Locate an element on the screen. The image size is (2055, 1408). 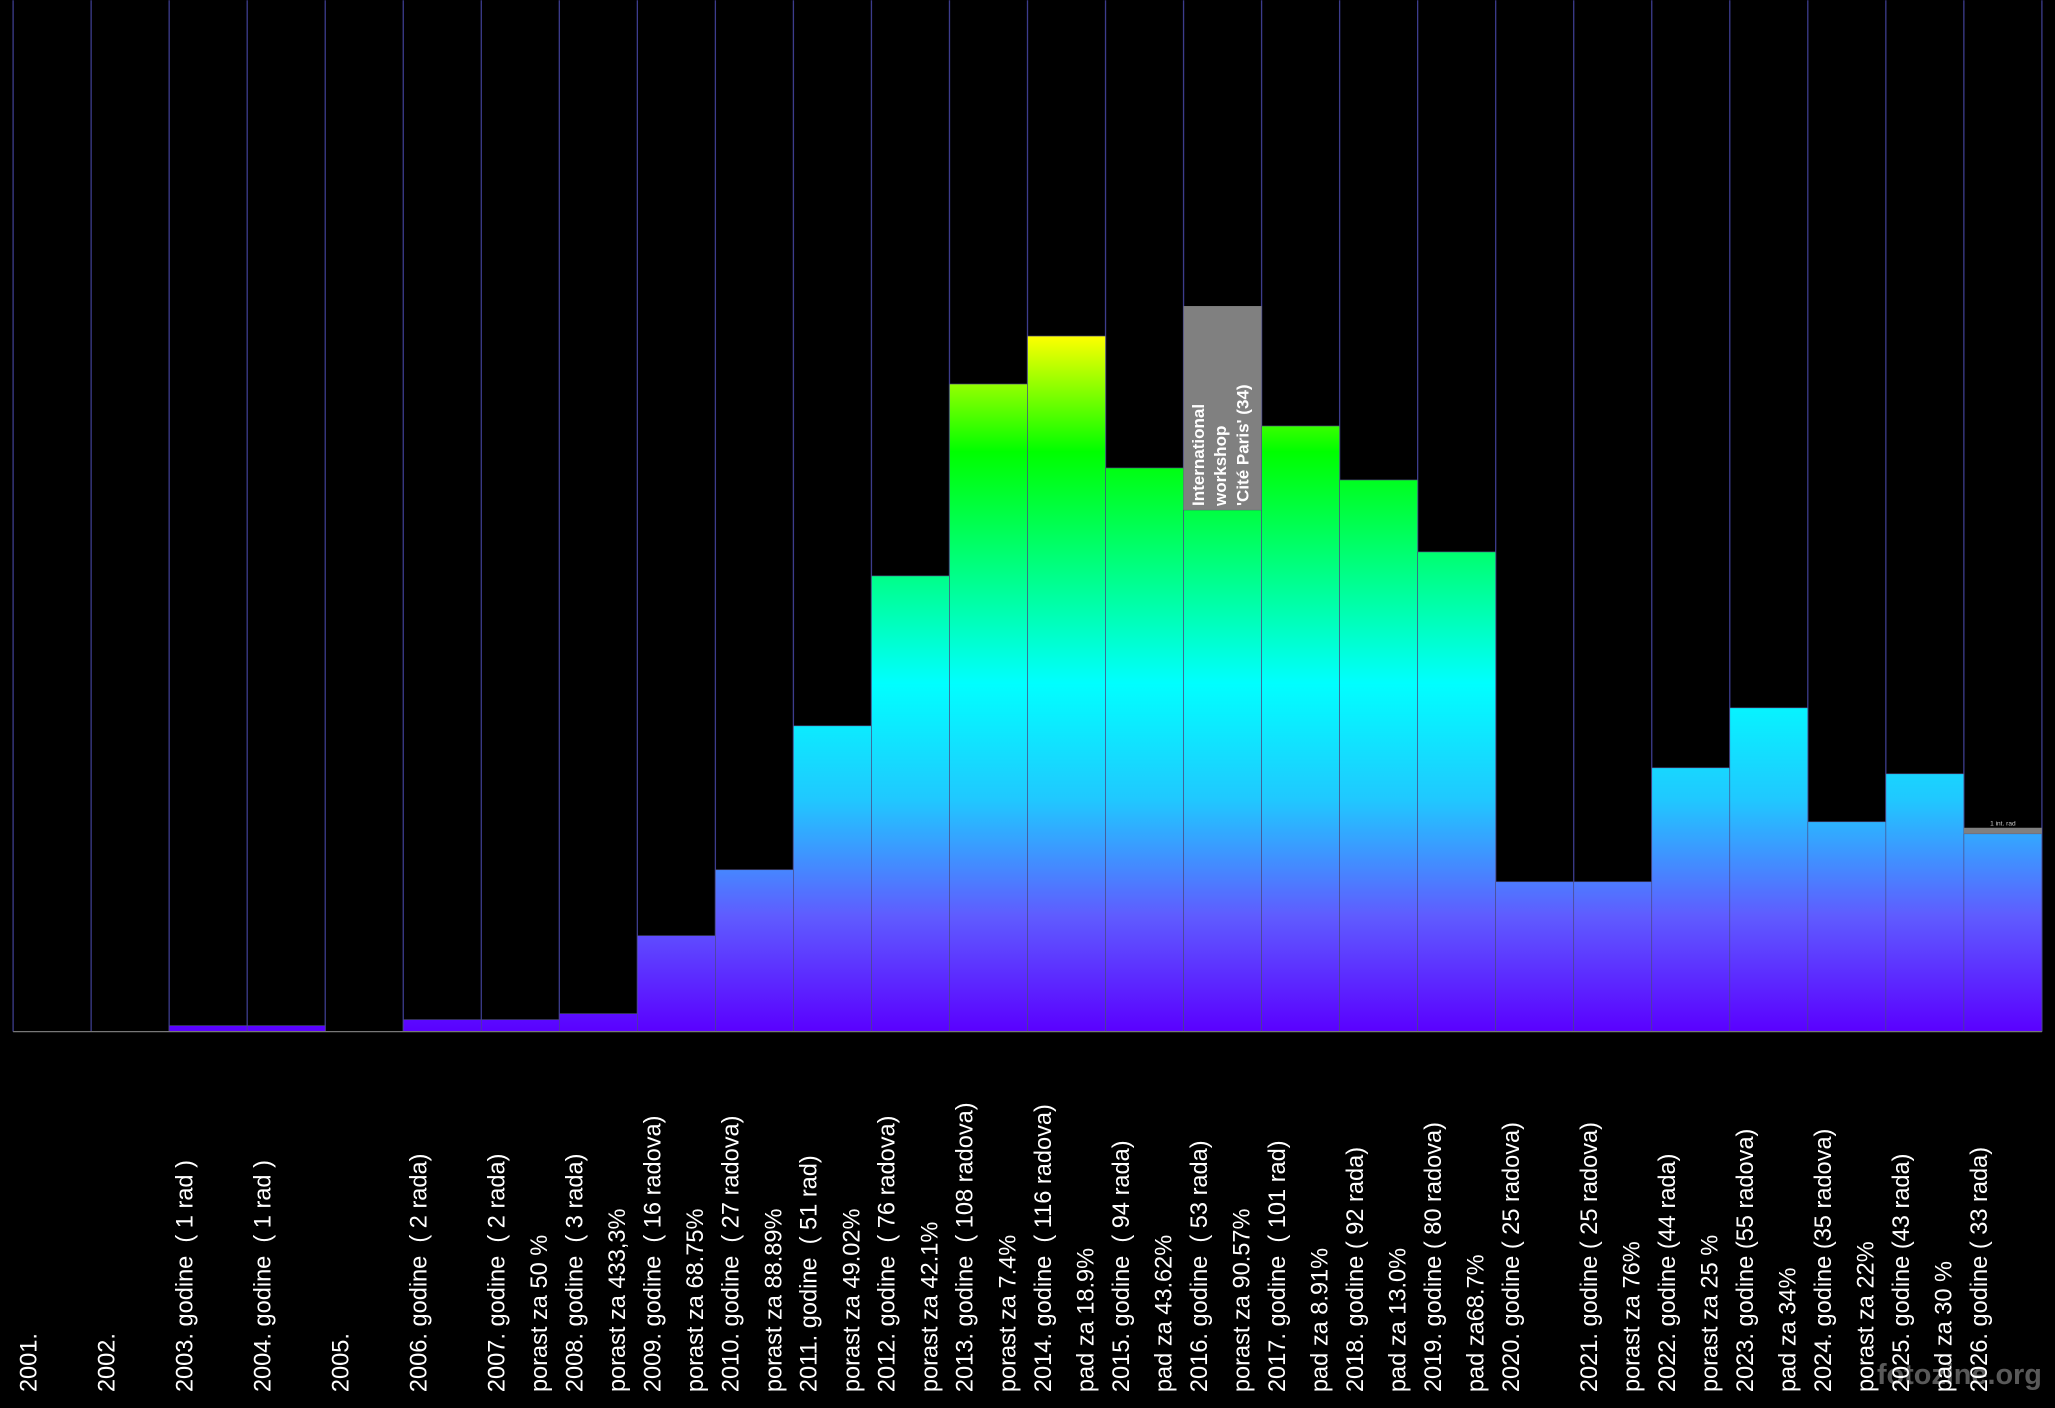
x-tick-label: 2023. godine (55 radova) is located at coordinates (1745, 1260).